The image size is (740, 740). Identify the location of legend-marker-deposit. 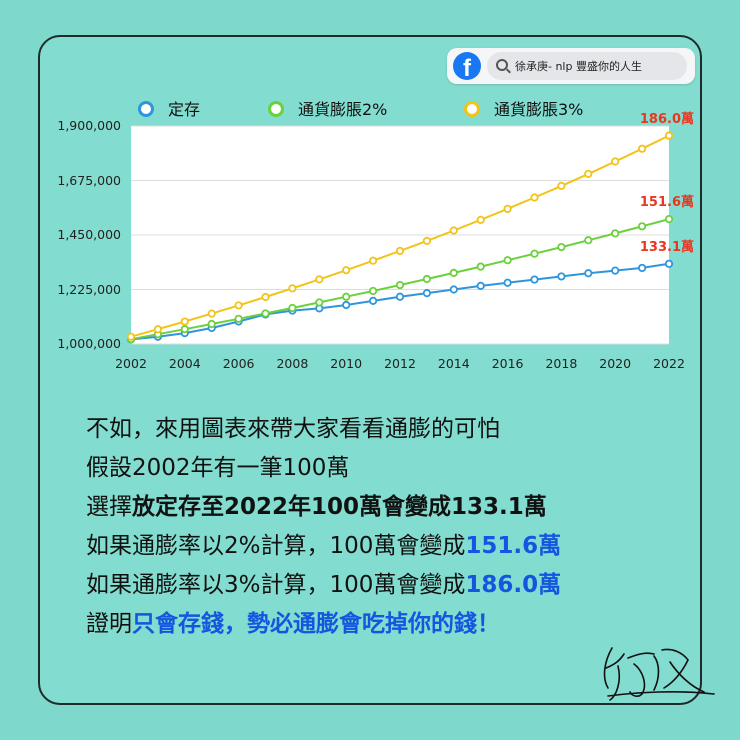
(146, 108).